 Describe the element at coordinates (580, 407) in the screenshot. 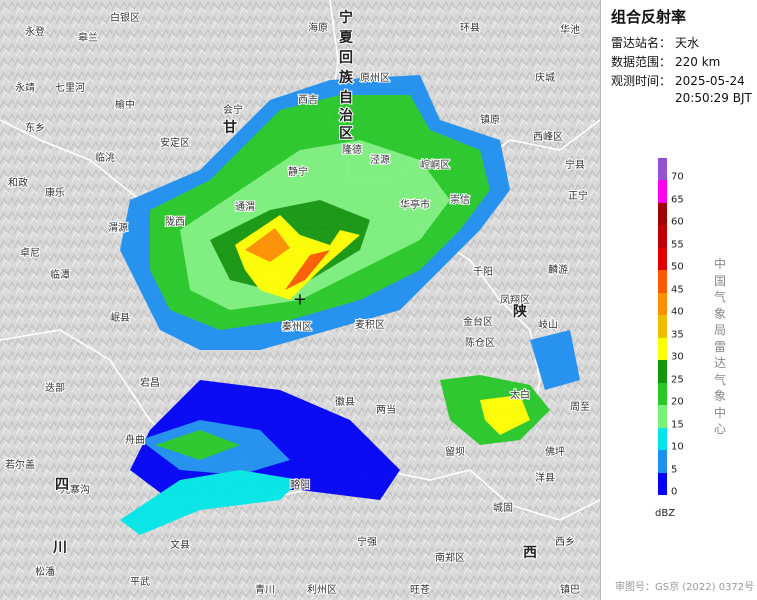

I see `place-label: 周至` at that location.